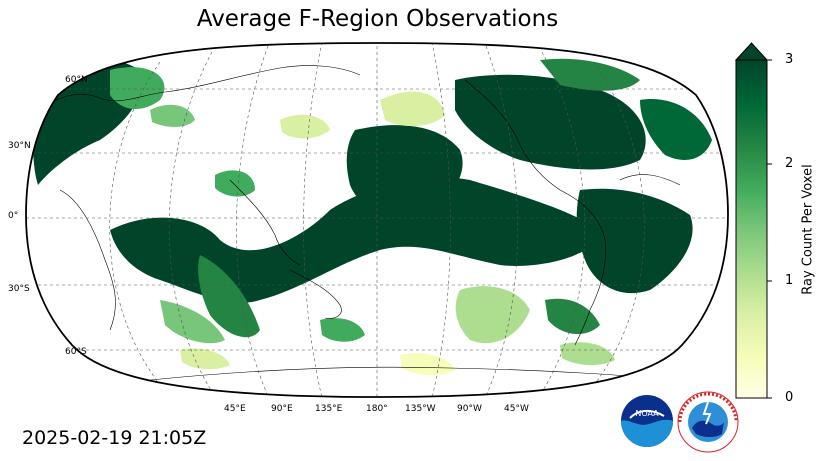 Image resolution: width=820 pixels, height=461 pixels. What do you see at coordinates (19, 289) in the screenshot?
I see `lat-label-30s: 30°S` at bounding box center [19, 289].